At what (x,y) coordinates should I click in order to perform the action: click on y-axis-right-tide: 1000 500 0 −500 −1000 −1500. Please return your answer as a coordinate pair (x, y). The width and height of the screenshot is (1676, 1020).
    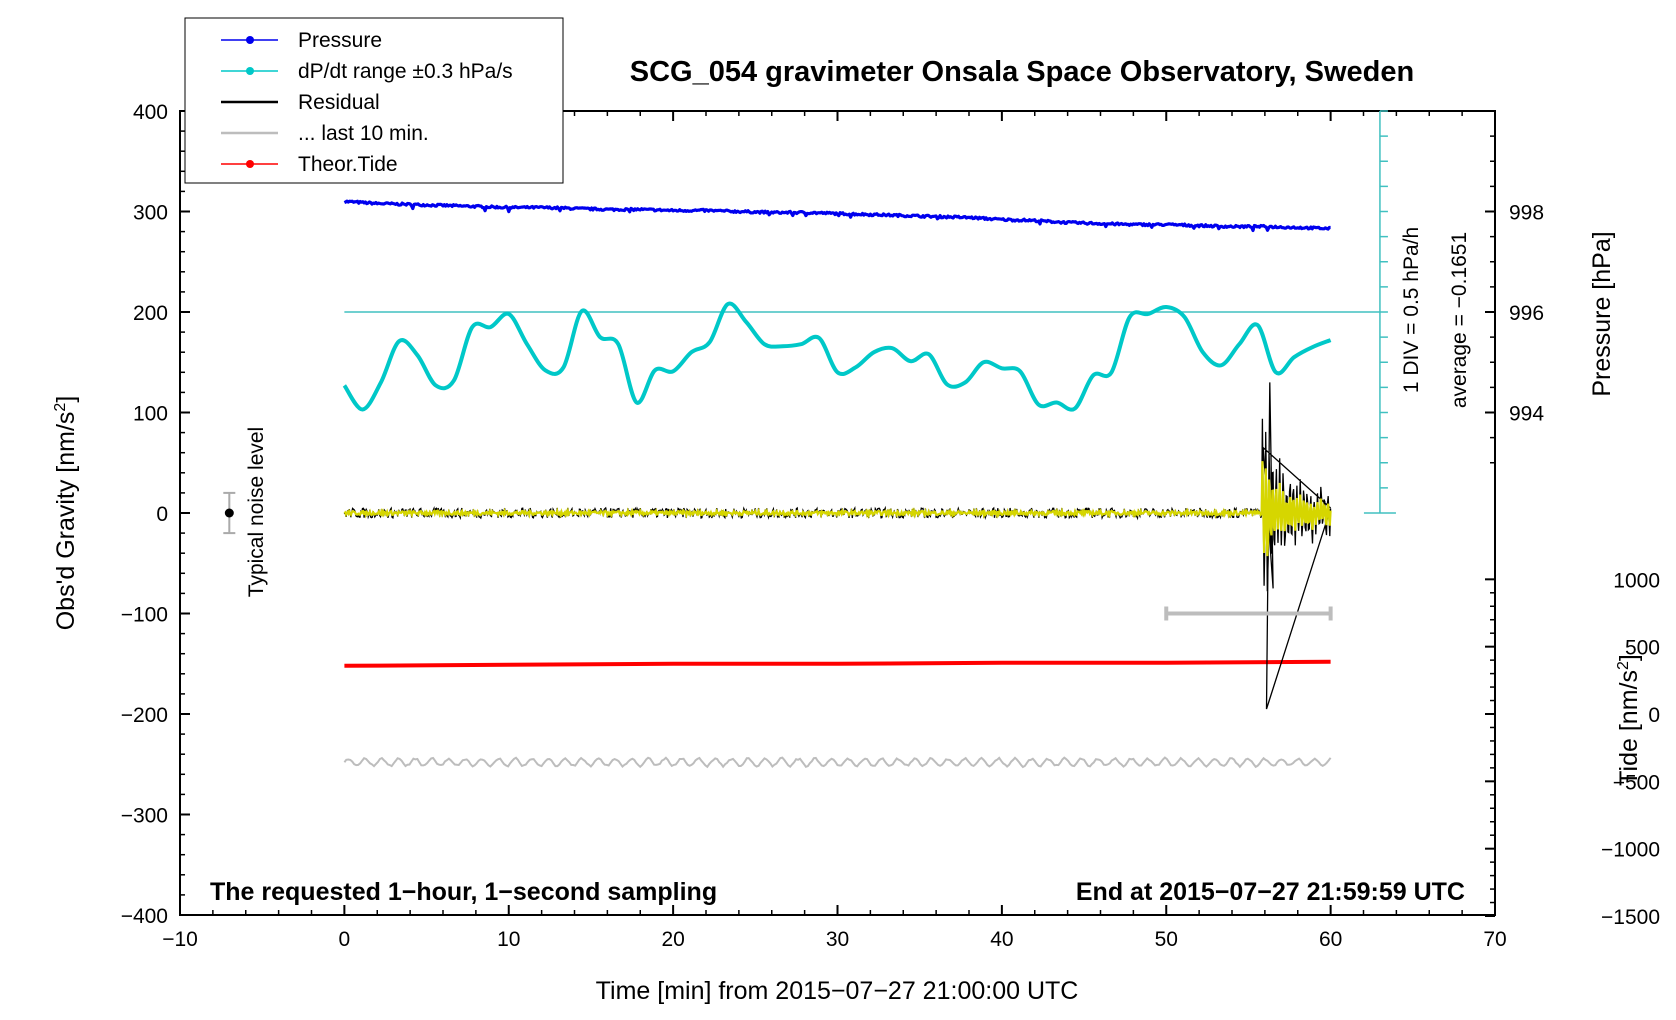
    Looking at the image, I should click on (1572, 749).